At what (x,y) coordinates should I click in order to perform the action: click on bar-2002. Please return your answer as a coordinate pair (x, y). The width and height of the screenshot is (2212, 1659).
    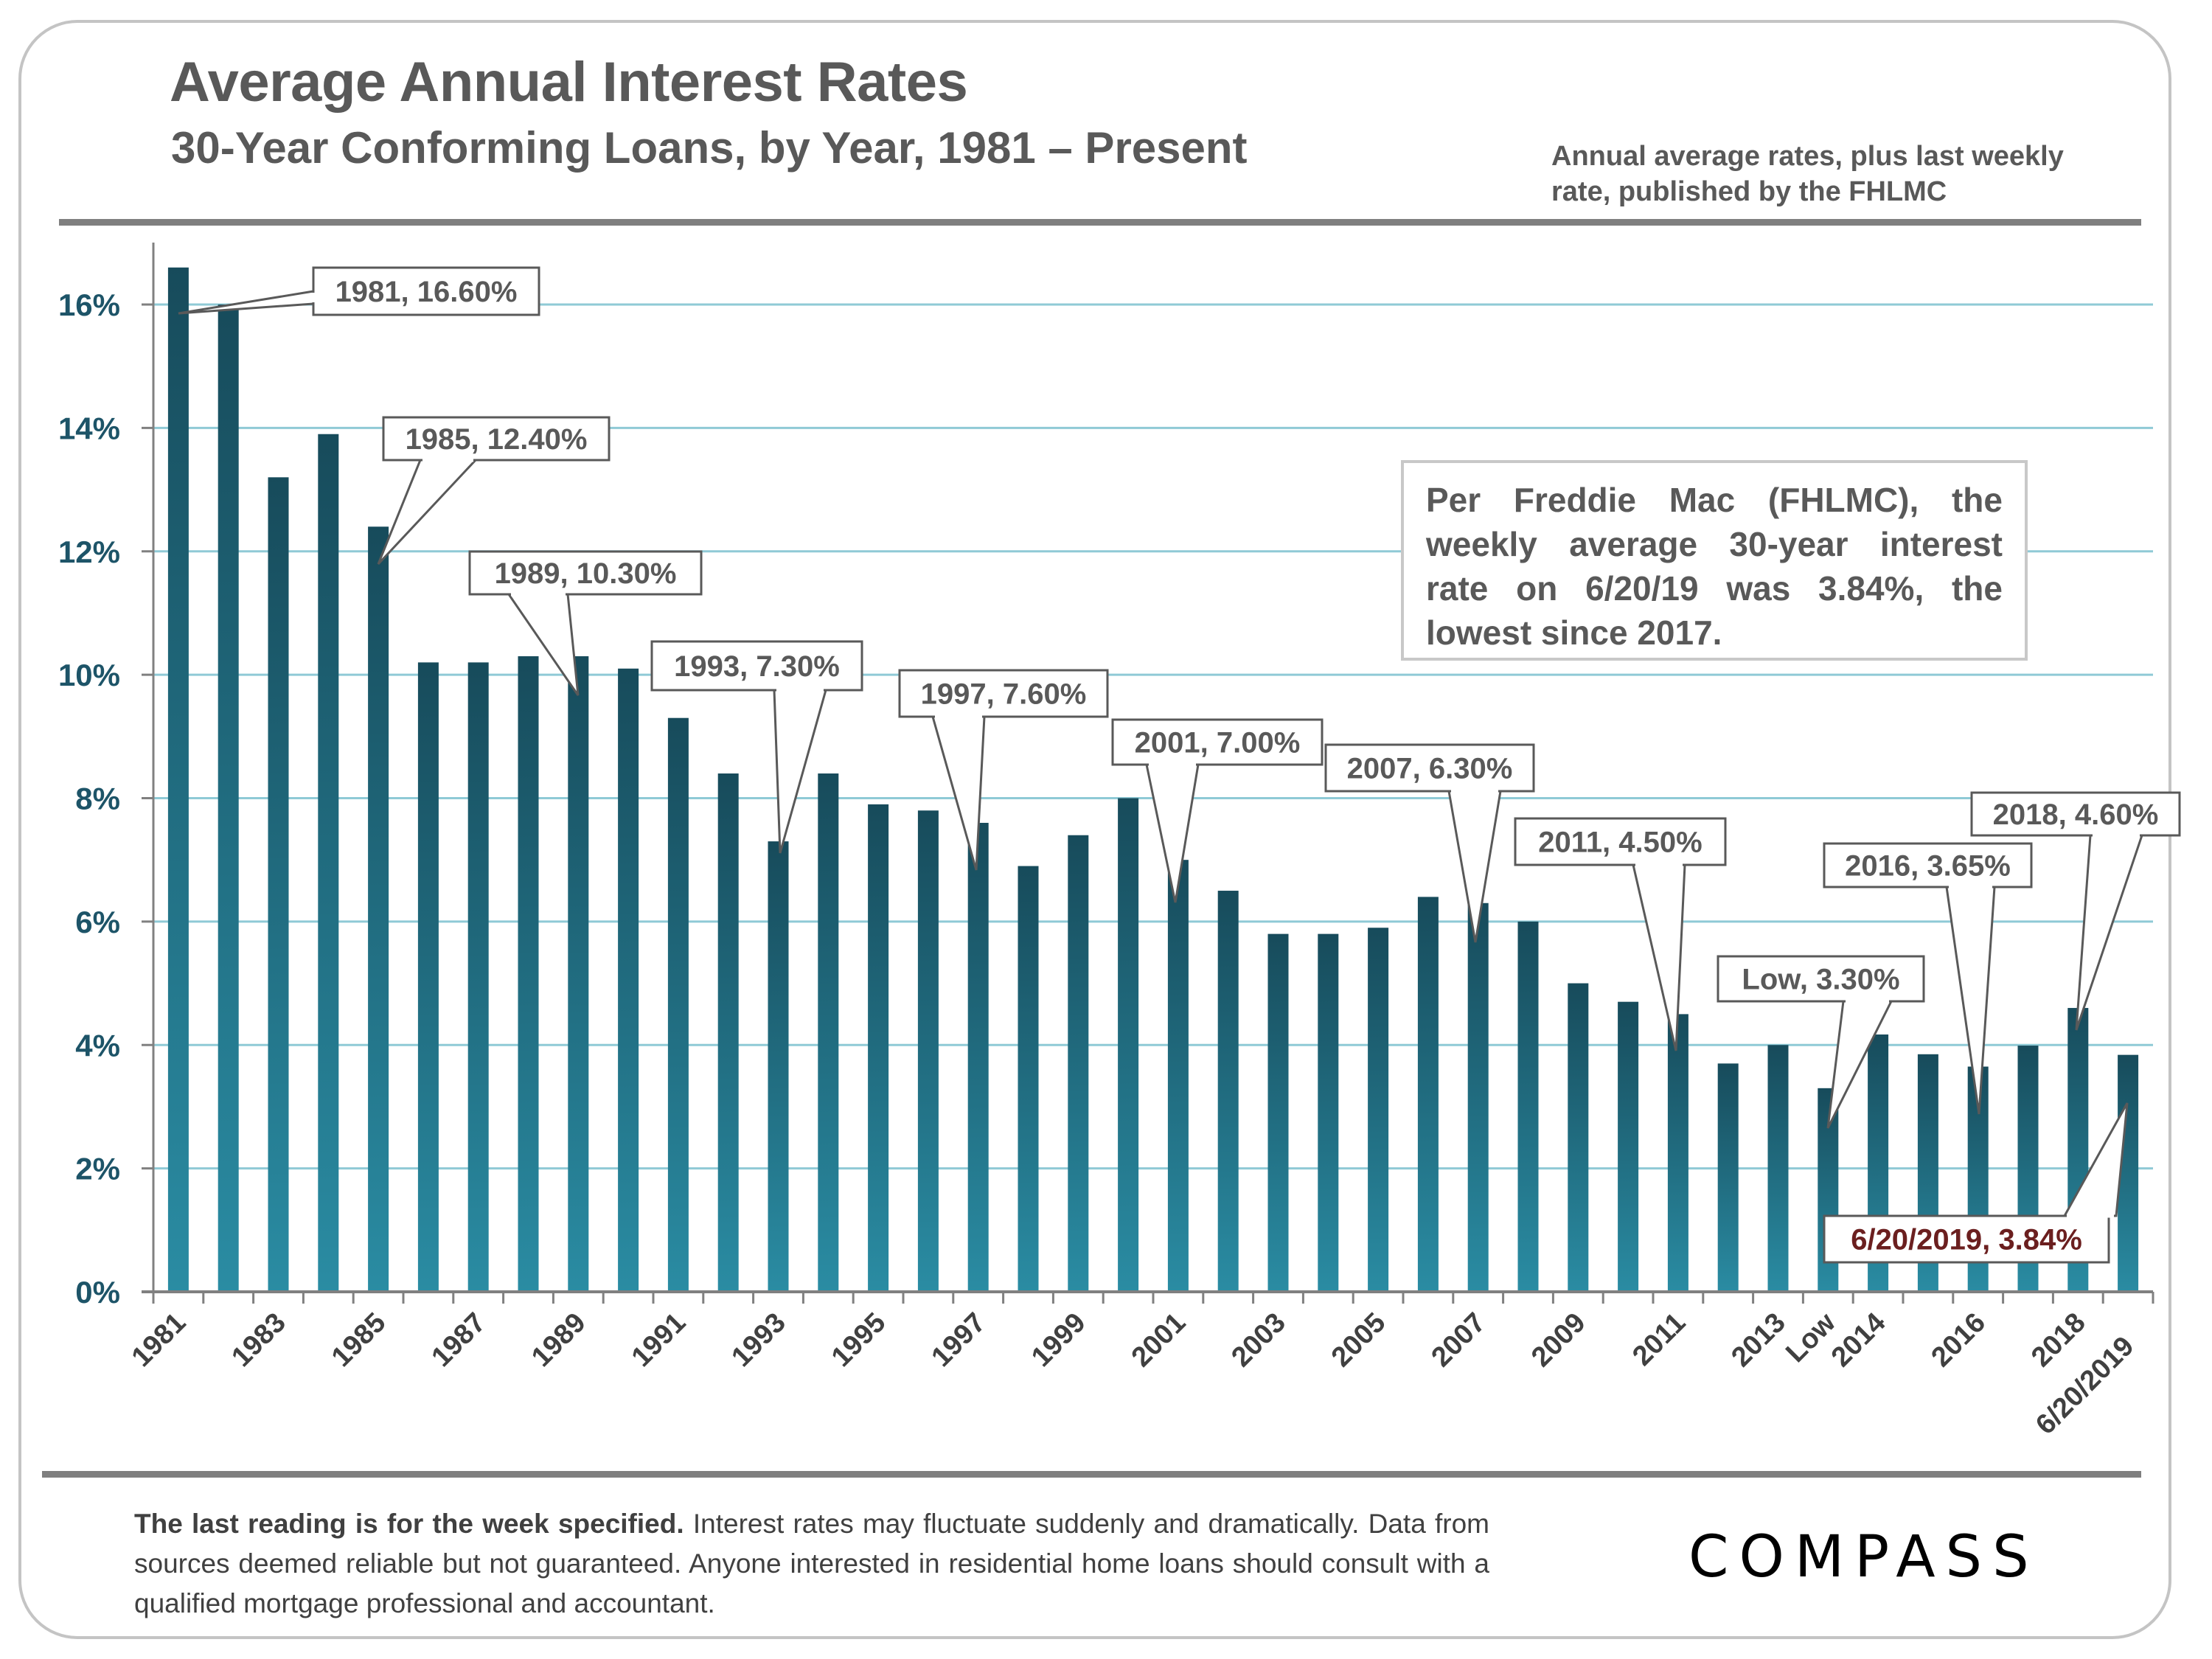
    Looking at the image, I should click on (1228, 1091).